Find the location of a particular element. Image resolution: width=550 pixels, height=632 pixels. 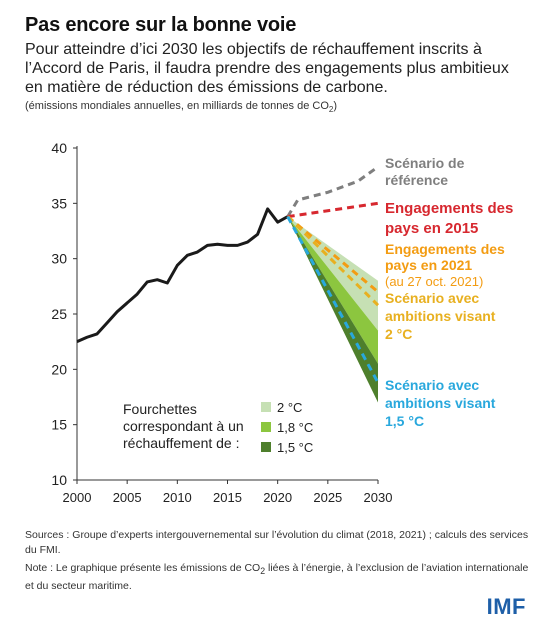

units-suffix: ) is located at coordinates (335, 106).